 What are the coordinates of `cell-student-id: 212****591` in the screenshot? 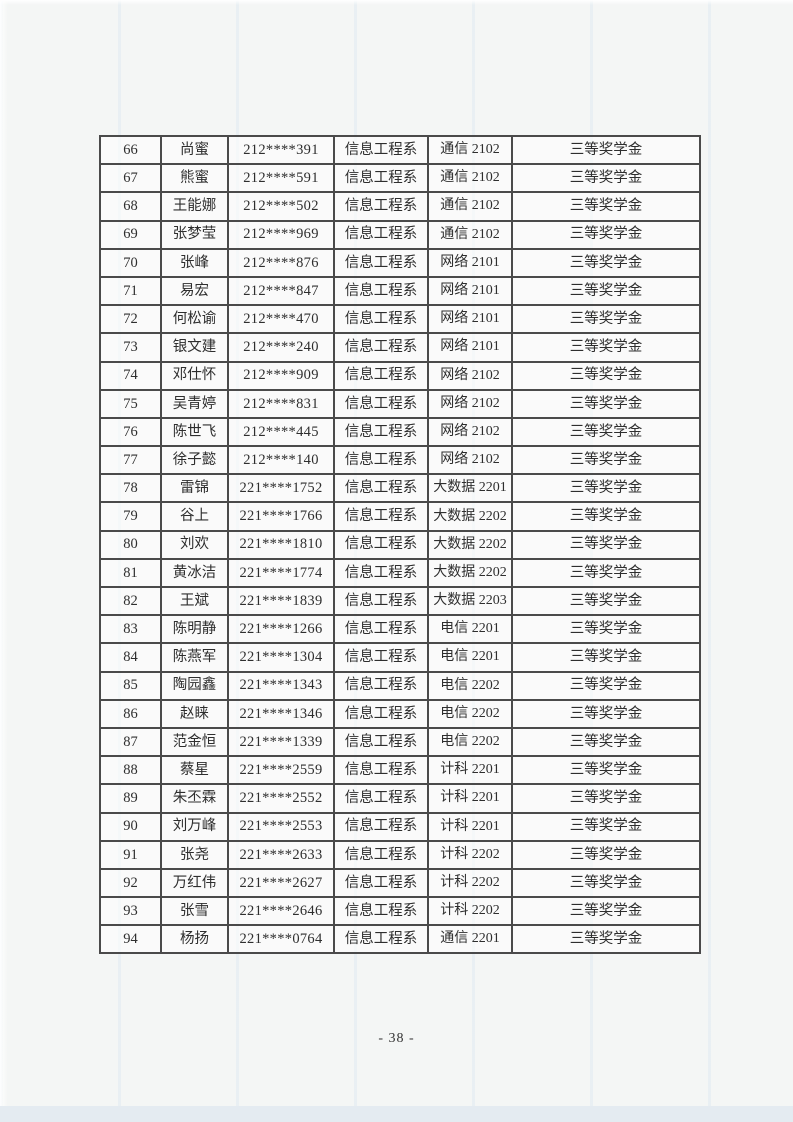 It's located at (281, 178).